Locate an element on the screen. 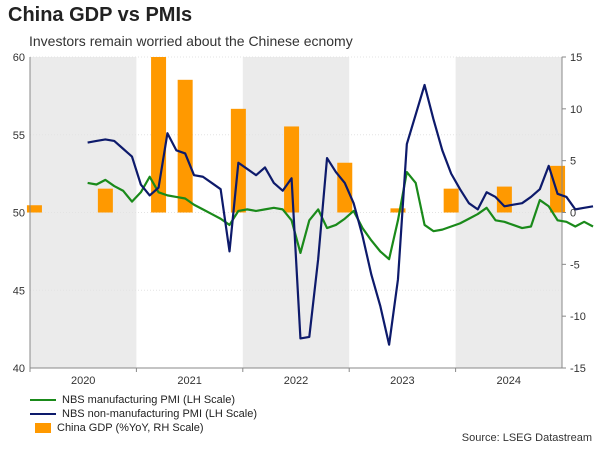 The width and height of the screenshot is (600, 450). right-tick-label: 10 is located at coordinates (576, 110).